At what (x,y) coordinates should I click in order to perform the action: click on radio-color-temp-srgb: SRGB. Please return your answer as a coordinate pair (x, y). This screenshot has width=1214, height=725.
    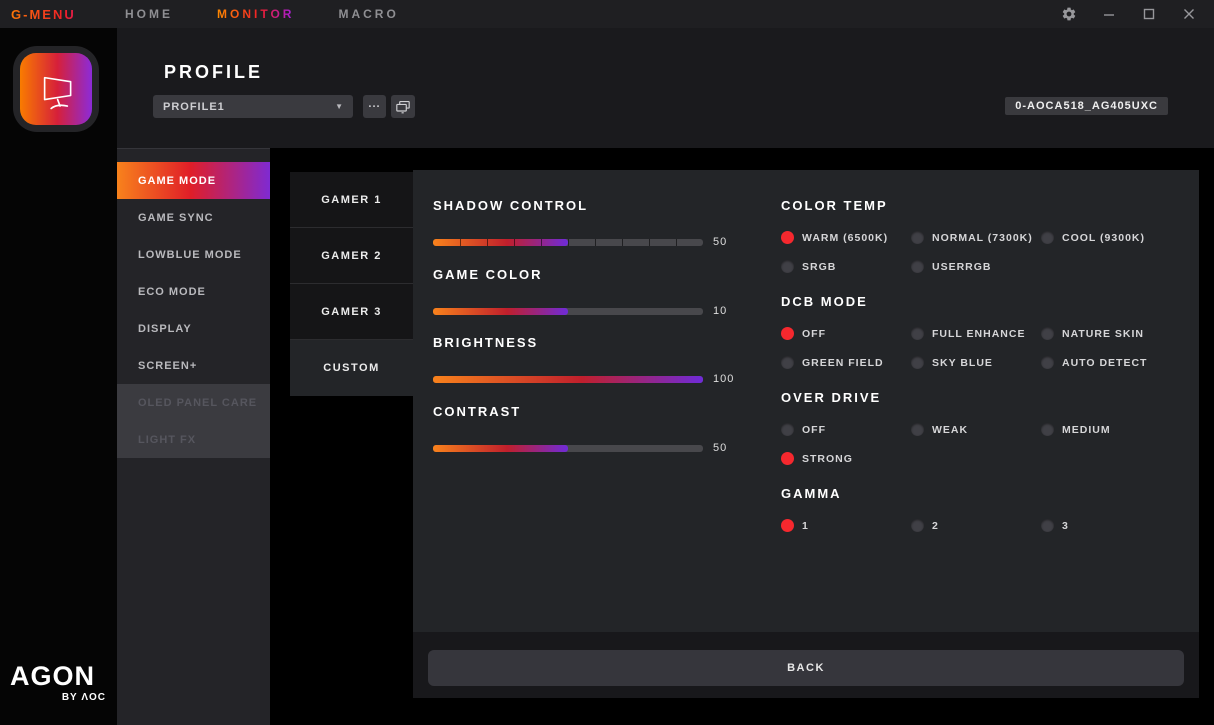
    Looking at the image, I should click on (846, 266).